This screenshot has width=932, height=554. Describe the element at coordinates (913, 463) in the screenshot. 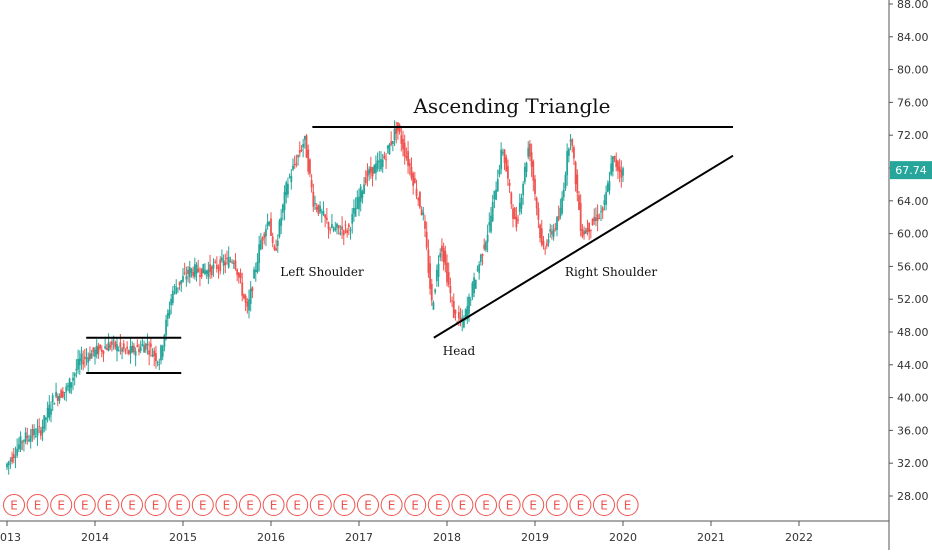

I see `y-tick-label: 32.00` at that location.